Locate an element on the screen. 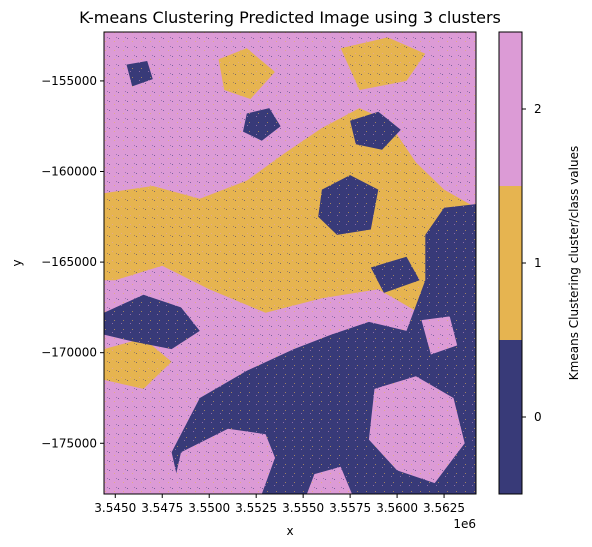  x-tick-label: 3.5600 is located at coordinates (397, 508).